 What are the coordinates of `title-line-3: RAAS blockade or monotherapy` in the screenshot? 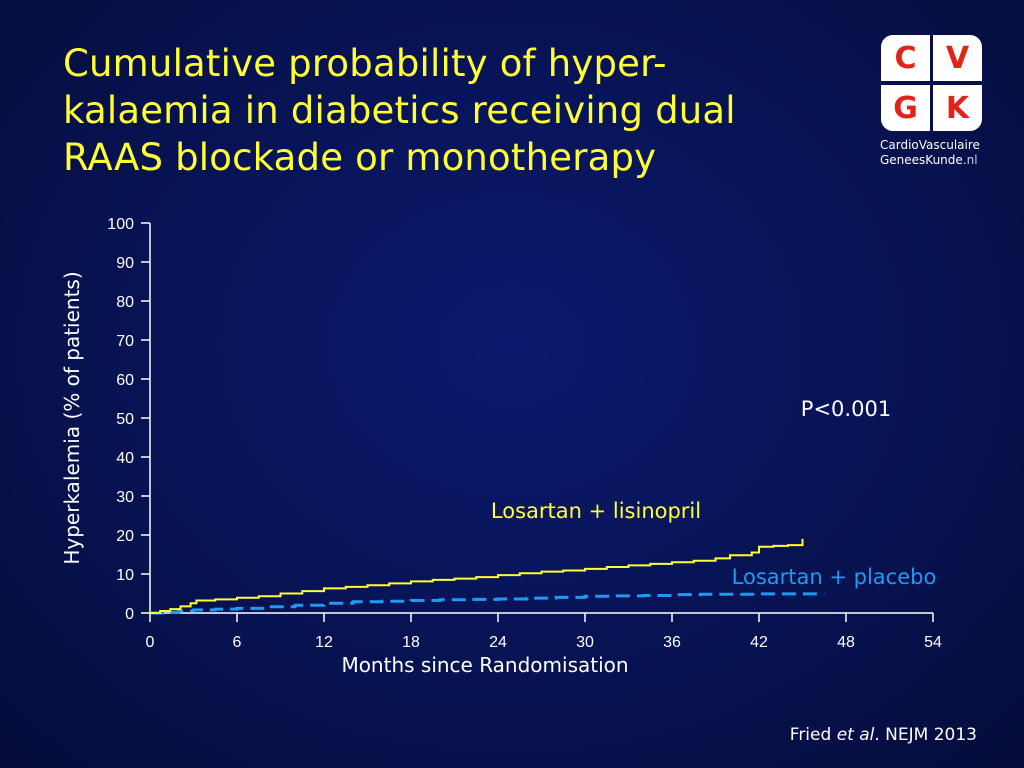 It's located at (360, 157).